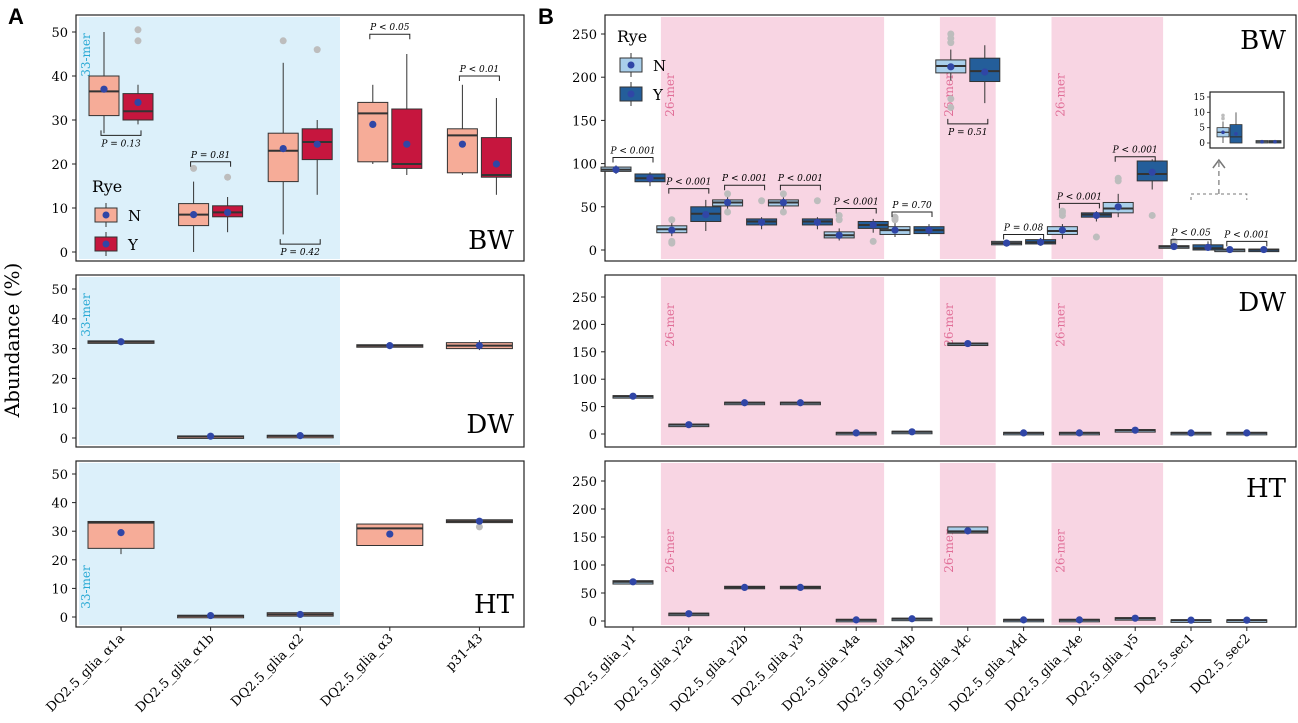 This screenshot has height=723, width=1298. I want to click on legend-entry: Y, so click(658, 95).